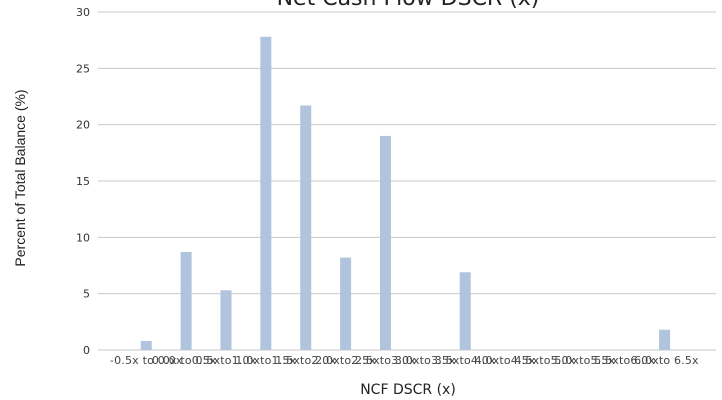 The width and height of the screenshot is (722, 400). Describe the element at coordinates (146, 360) in the screenshot. I see `x-tick-label: -0.5x to 0.0x` at that location.